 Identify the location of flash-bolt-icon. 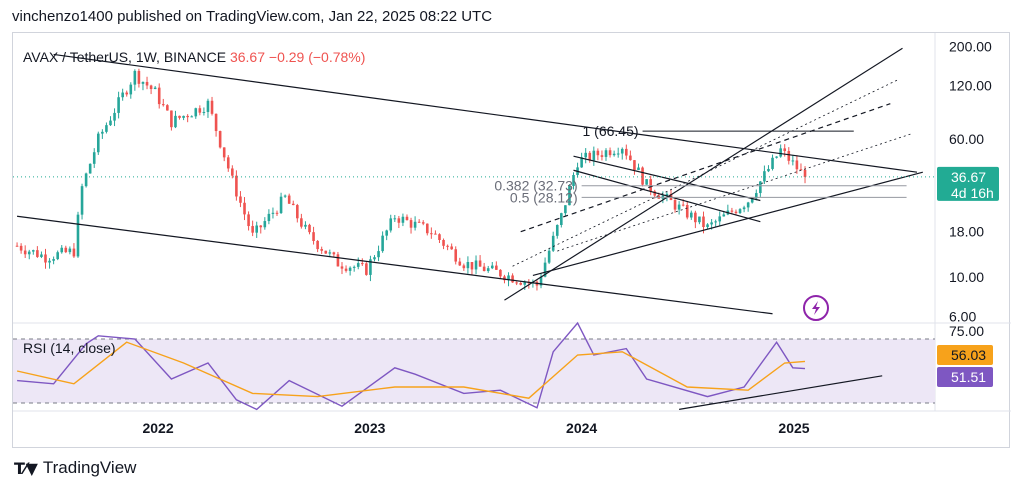
(816, 308).